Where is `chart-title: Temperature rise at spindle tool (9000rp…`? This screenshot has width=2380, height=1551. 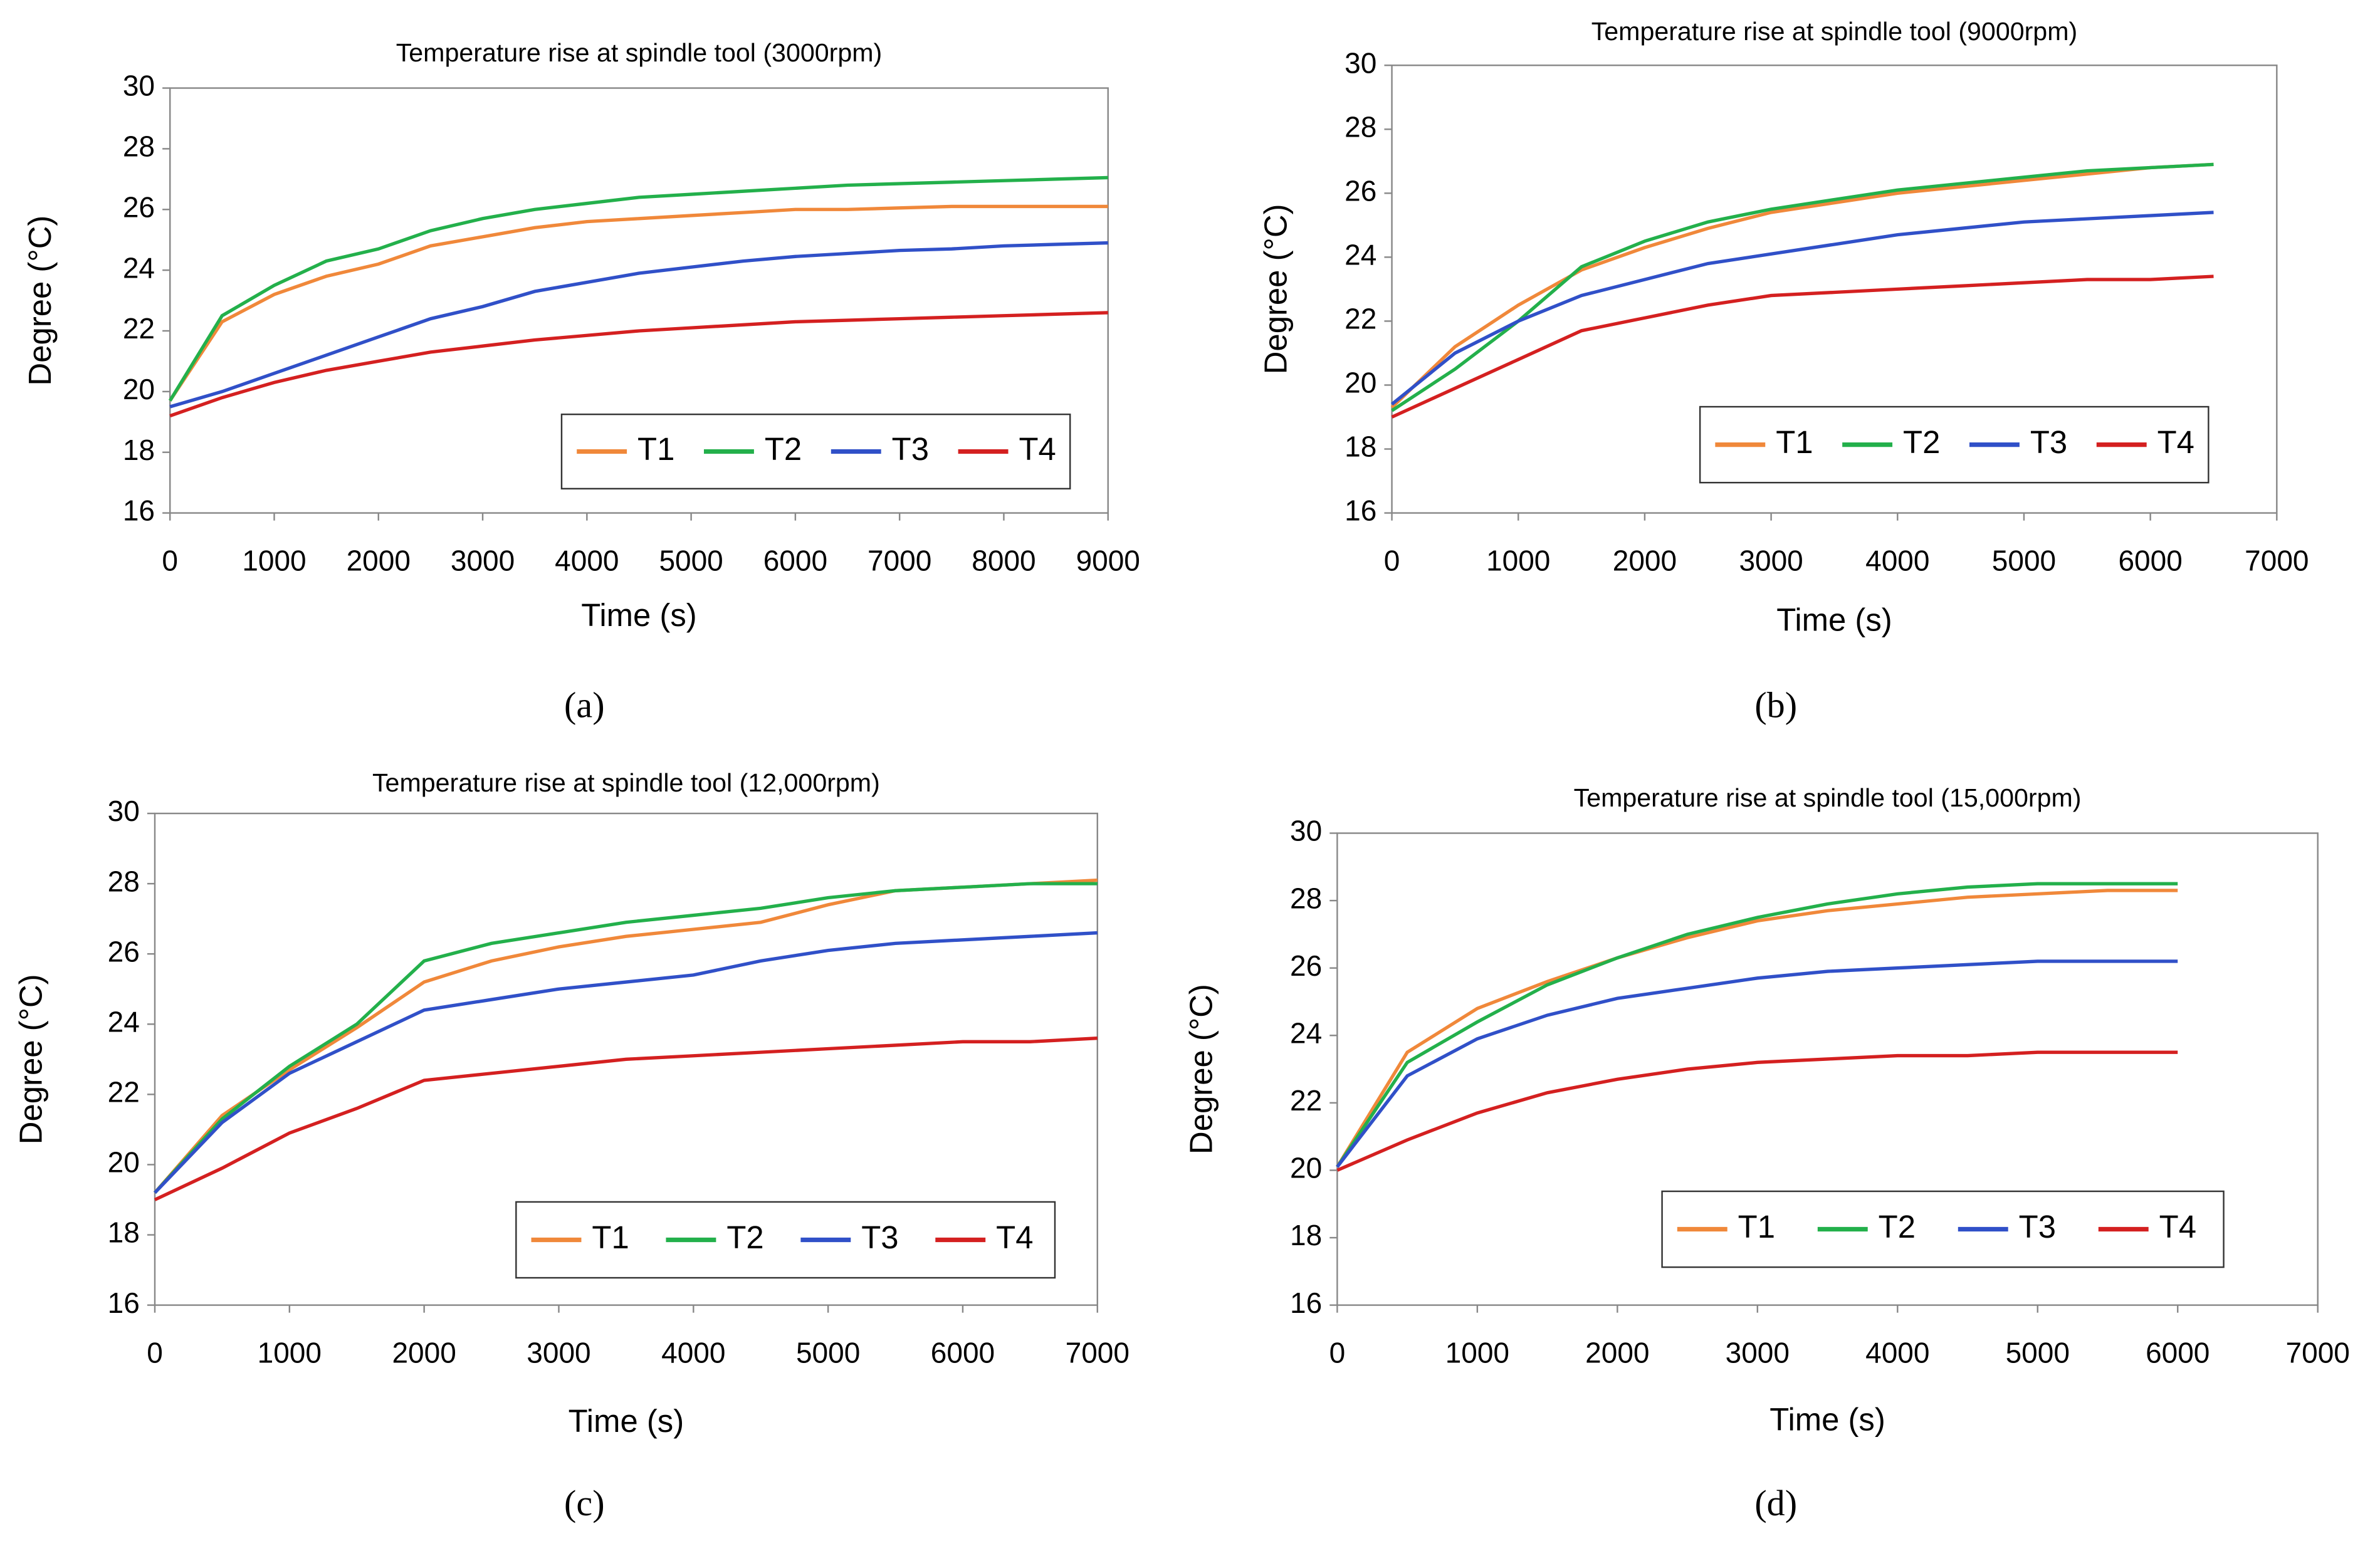 chart-title: Temperature rise at spindle tool (9000rp… is located at coordinates (1834, 31).